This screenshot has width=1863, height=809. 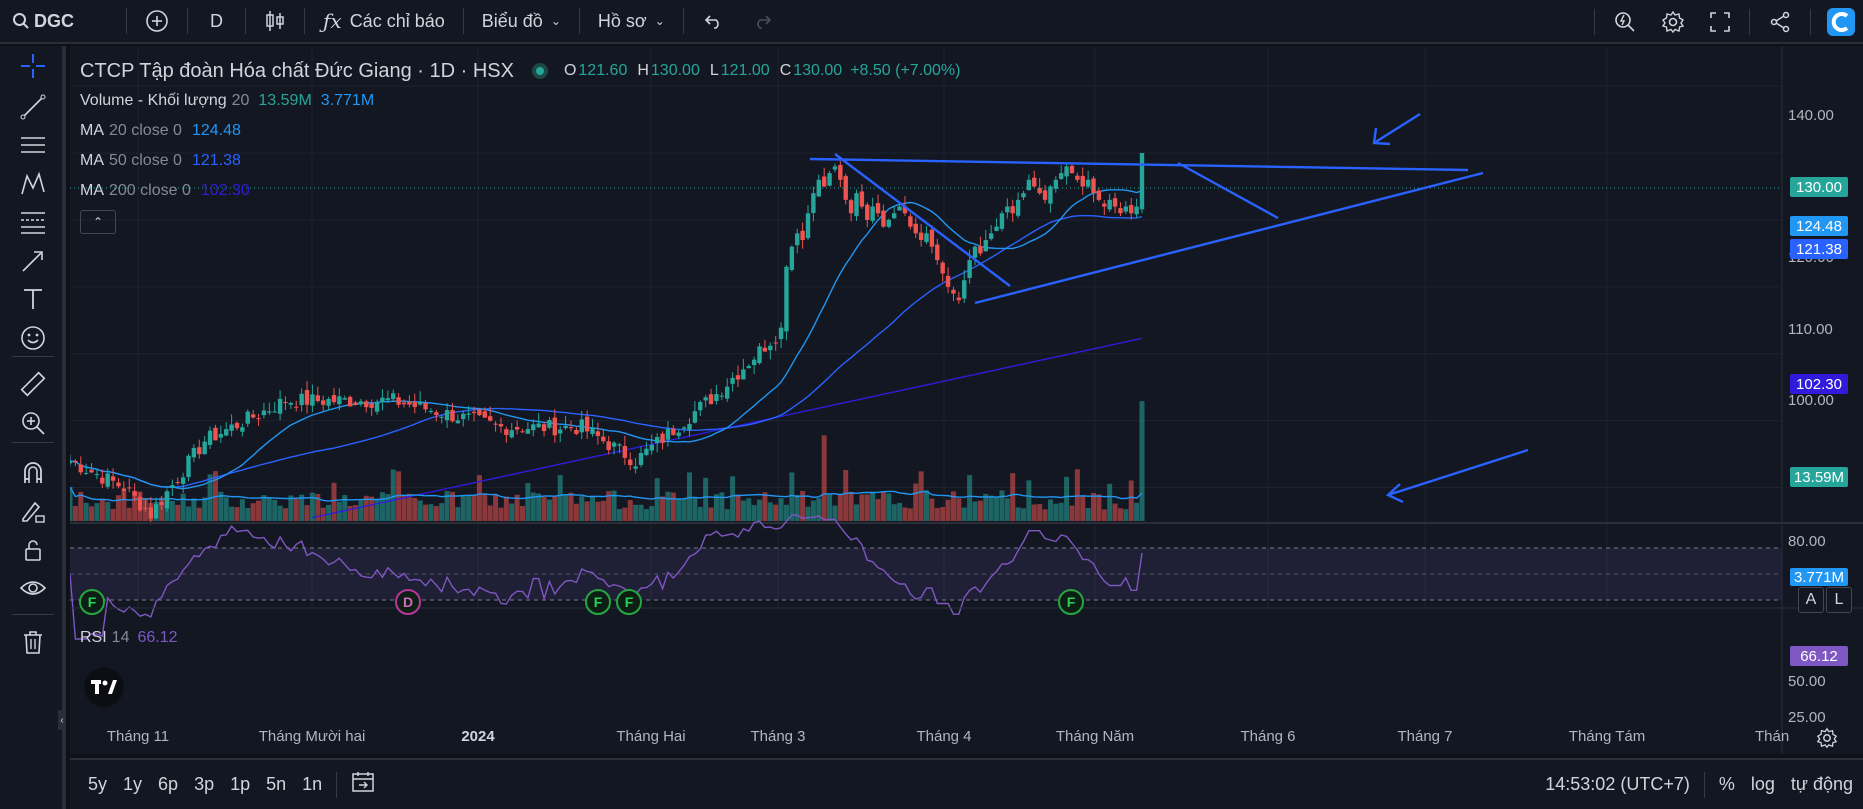 What do you see at coordinates (1839, 600) in the screenshot?
I see `log-scale-button: L` at bounding box center [1839, 600].